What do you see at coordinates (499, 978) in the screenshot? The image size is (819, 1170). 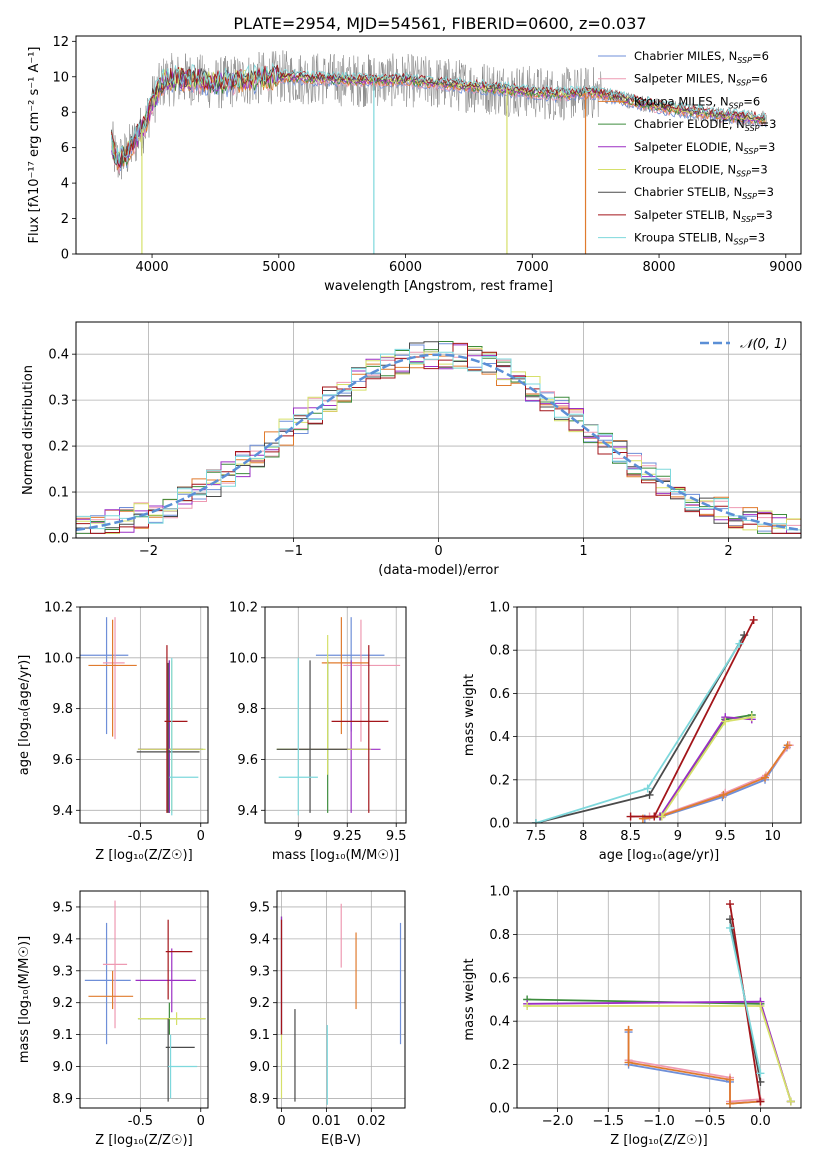 I see `y-tick-label: 0.6` at bounding box center [499, 978].